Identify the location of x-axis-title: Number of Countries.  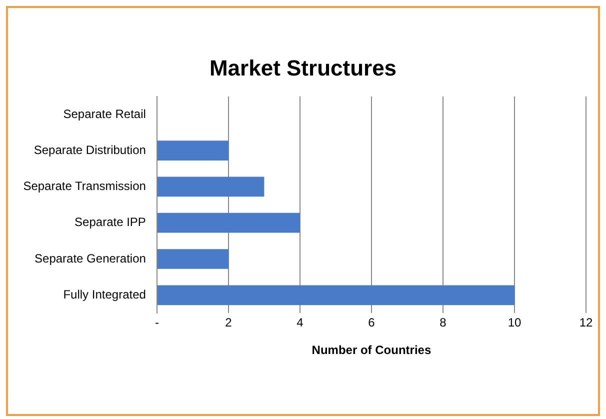
(372, 350).